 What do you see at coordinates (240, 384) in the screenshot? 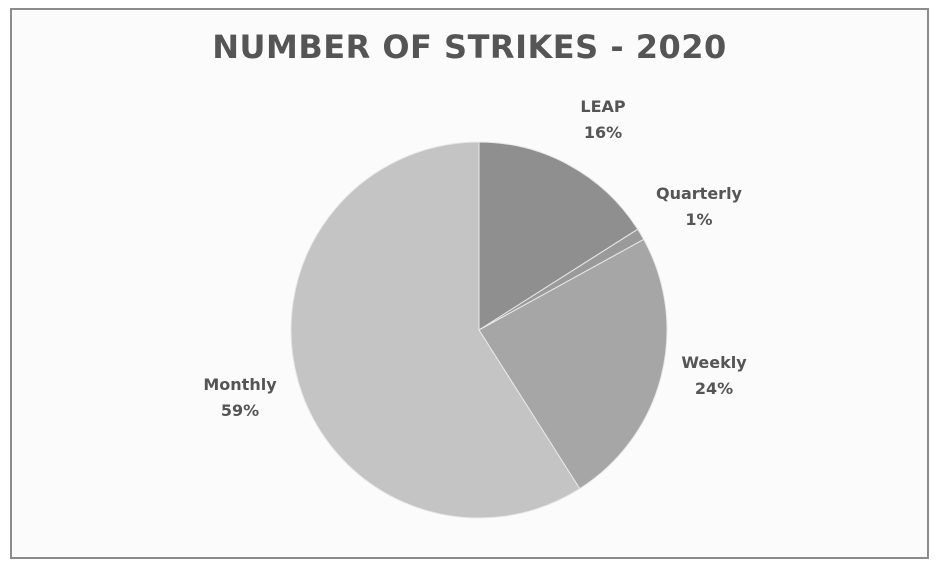
I see `slice-label-monthly-name: Monthly` at bounding box center [240, 384].